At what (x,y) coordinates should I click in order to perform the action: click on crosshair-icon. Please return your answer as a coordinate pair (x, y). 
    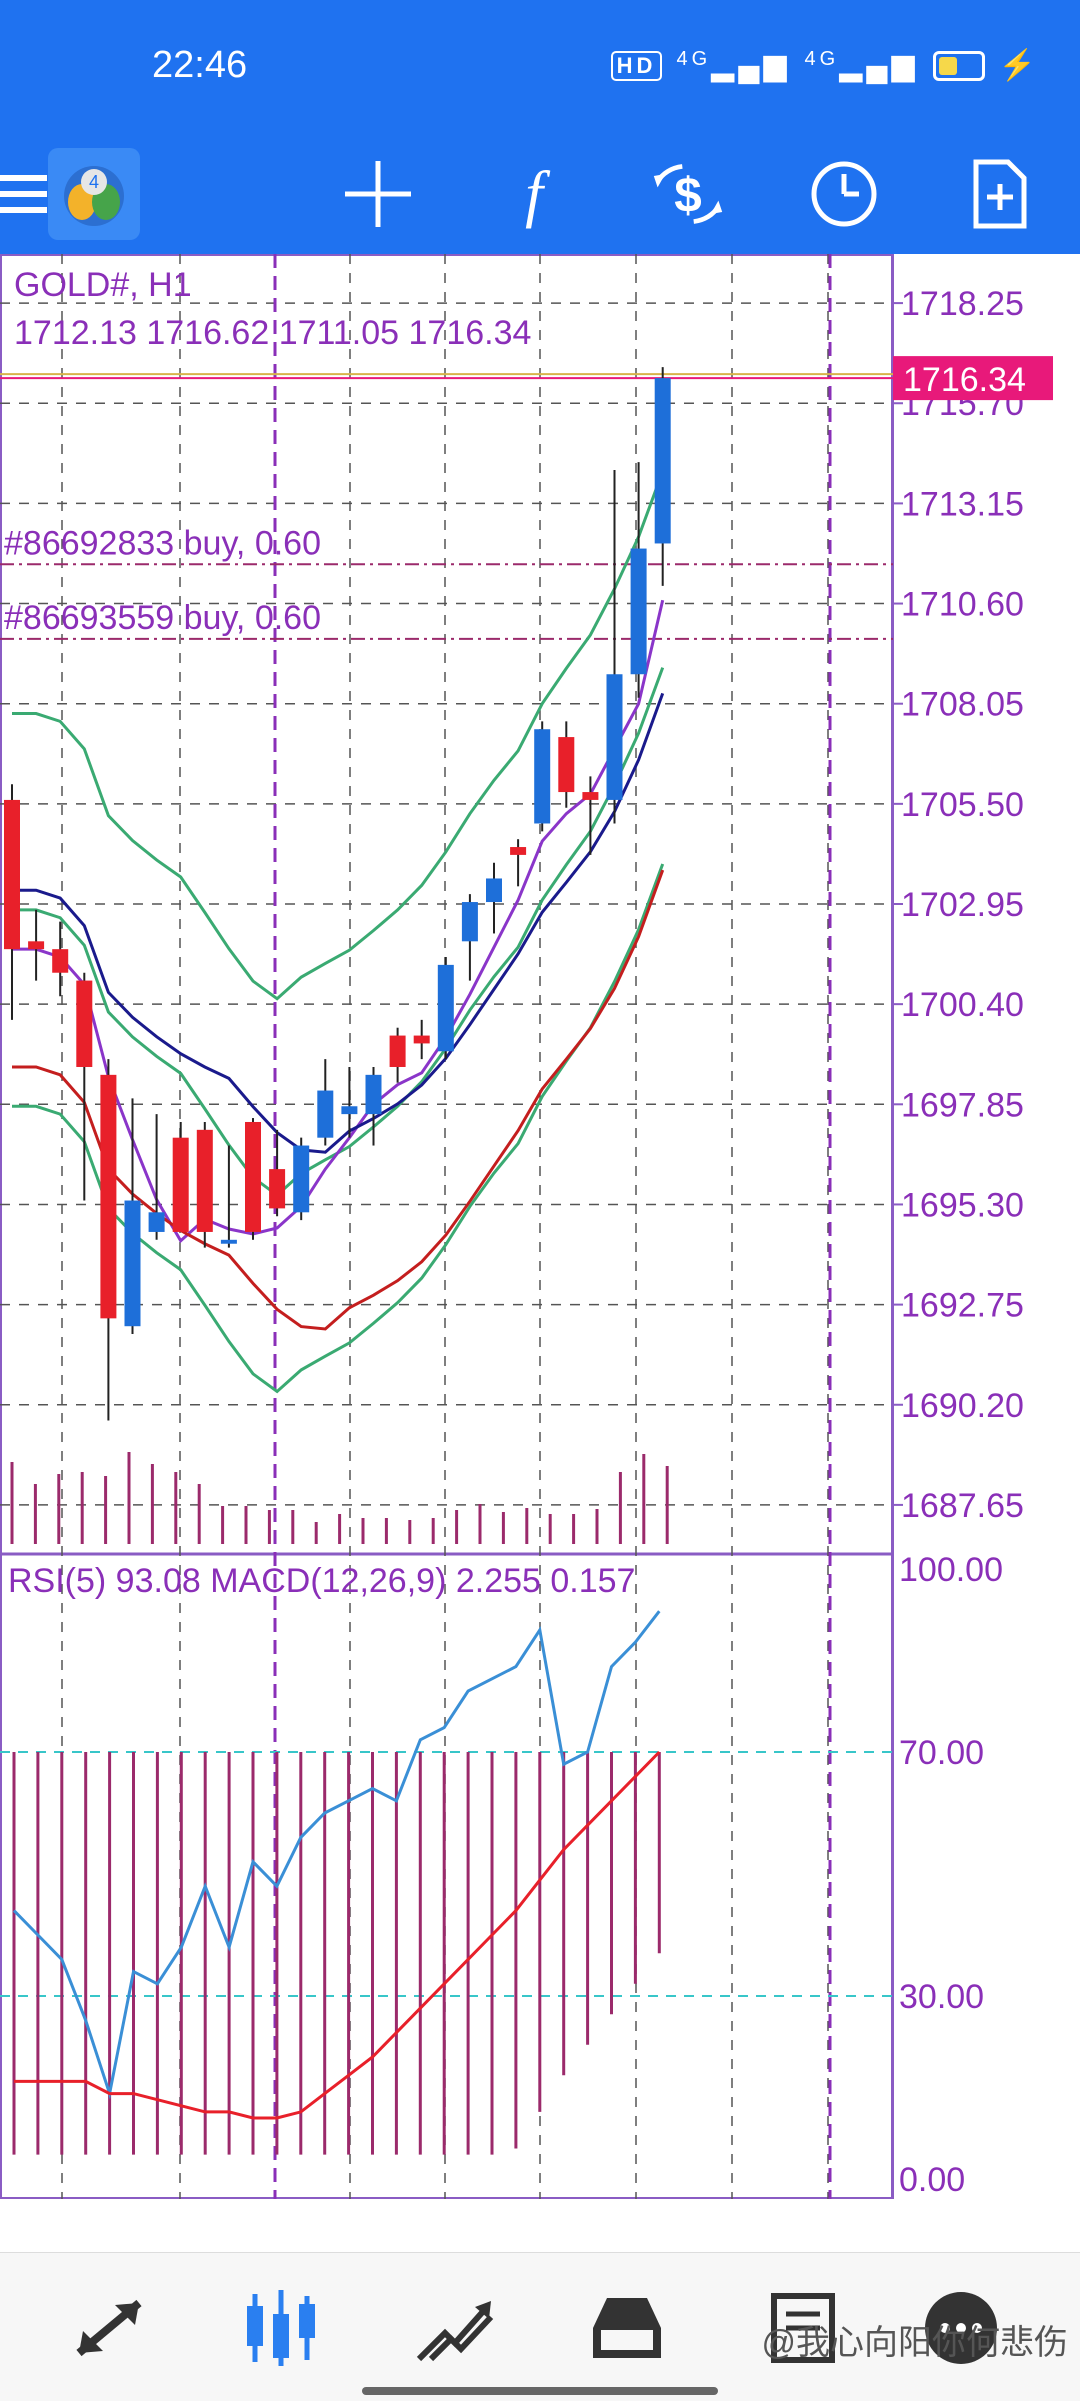
    Looking at the image, I should click on (378, 194).